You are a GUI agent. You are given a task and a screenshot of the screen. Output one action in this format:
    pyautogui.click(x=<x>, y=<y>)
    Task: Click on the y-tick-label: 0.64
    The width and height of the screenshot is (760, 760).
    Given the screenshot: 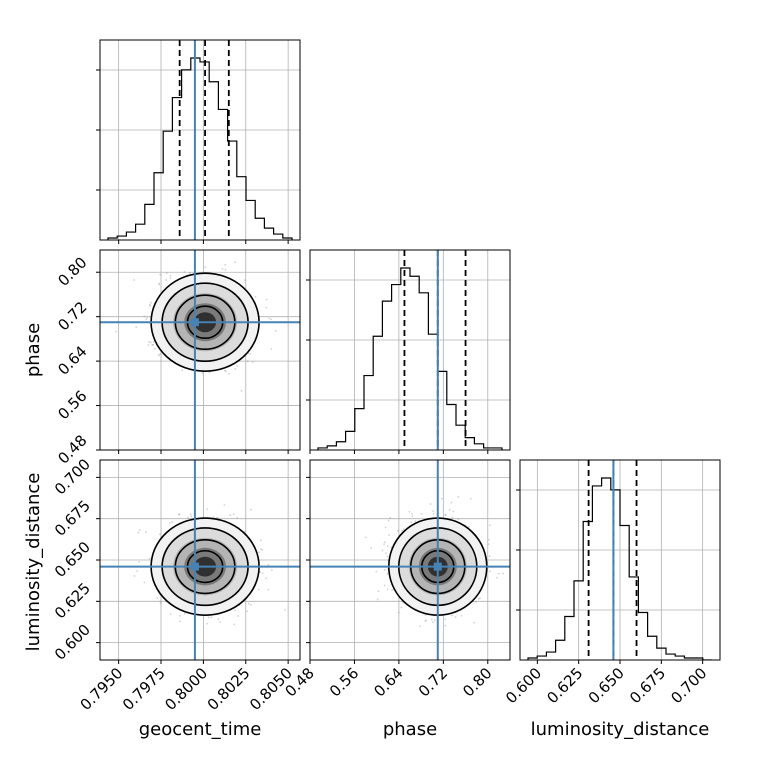 What is the action you would take?
    pyautogui.click(x=72, y=360)
    